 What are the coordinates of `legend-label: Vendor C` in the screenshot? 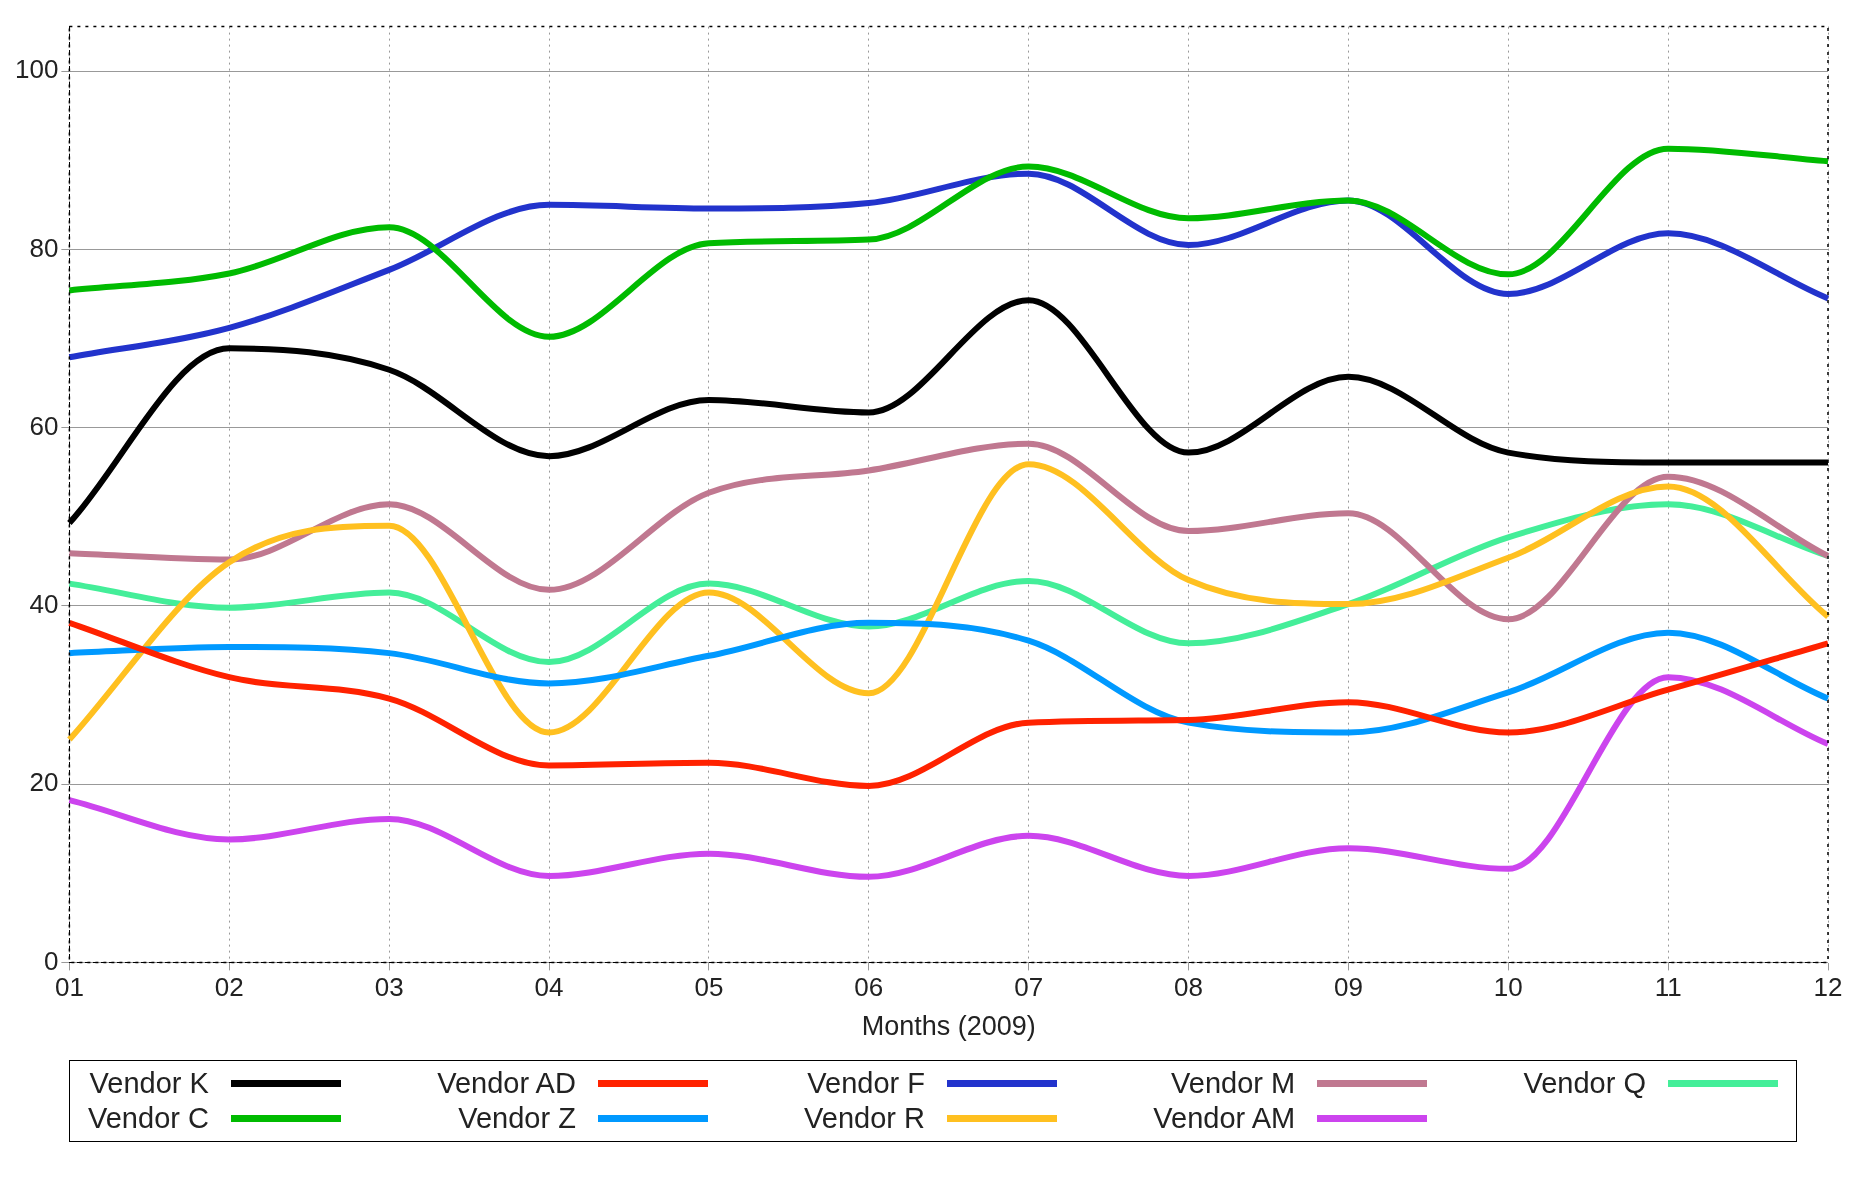 It's located at (148, 1118).